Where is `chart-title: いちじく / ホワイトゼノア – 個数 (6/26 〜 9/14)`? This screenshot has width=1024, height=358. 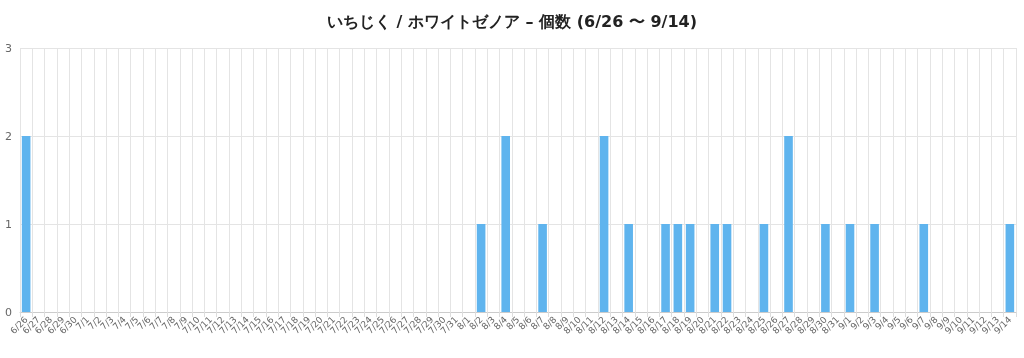
chart-title: いちじく / ホワイトゼノア – 個数 (6/26 〜 9/14) is located at coordinates (512, 21).